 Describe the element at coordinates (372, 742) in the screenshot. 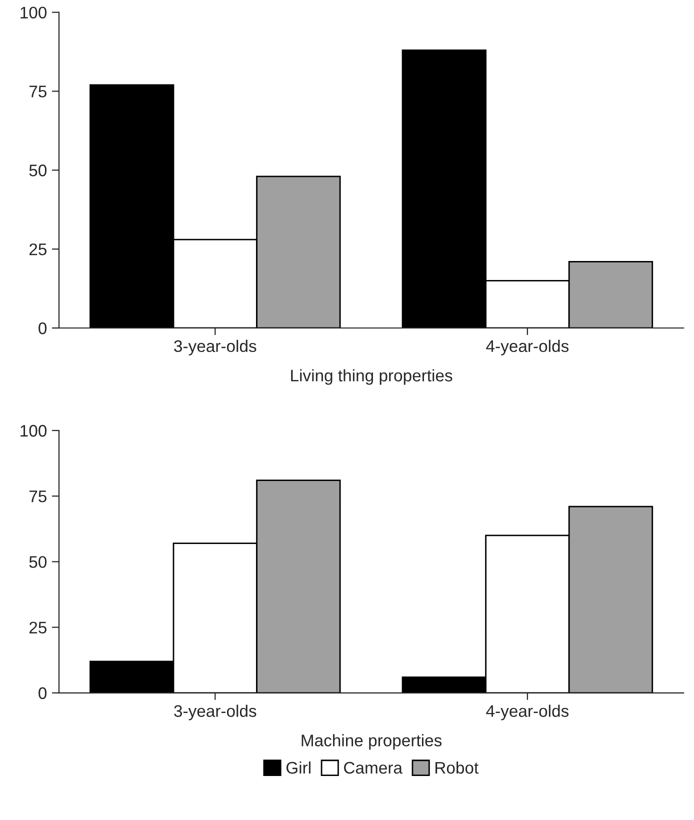

I see `x-axis-title: Machine properties` at that location.